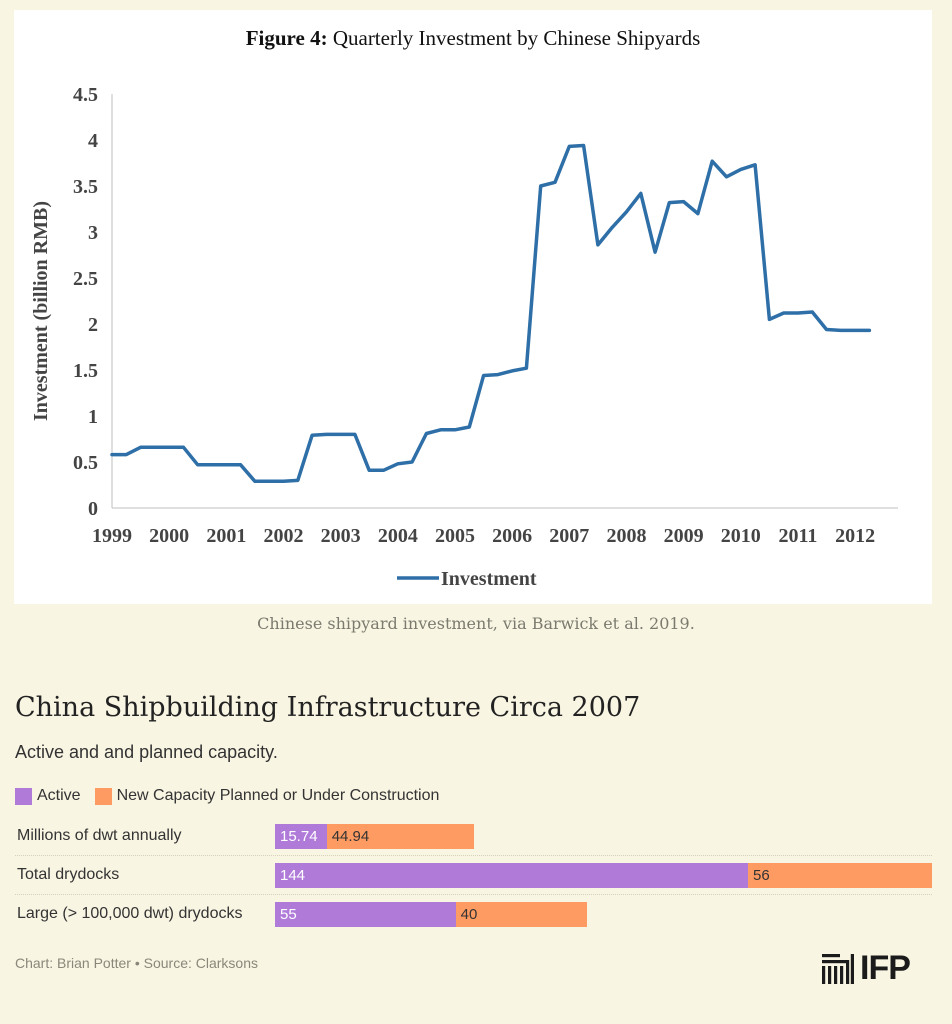  What do you see at coordinates (93, 141) in the screenshot?
I see `y-tick-label: 4` at bounding box center [93, 141].